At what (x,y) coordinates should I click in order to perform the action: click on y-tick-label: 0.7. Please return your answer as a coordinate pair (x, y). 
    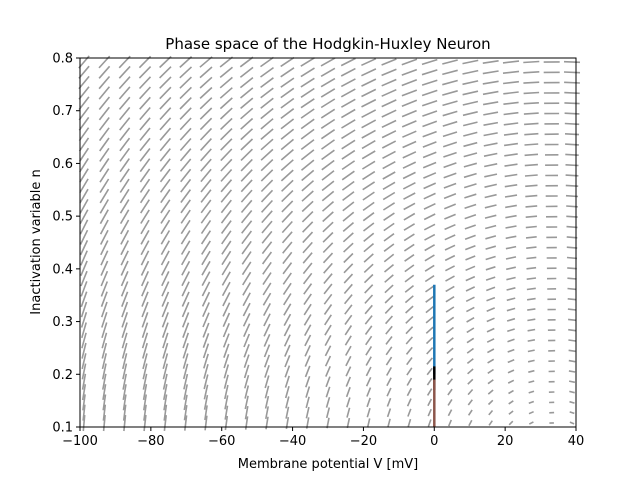
    Looking at the image, I should click on (62, 111).